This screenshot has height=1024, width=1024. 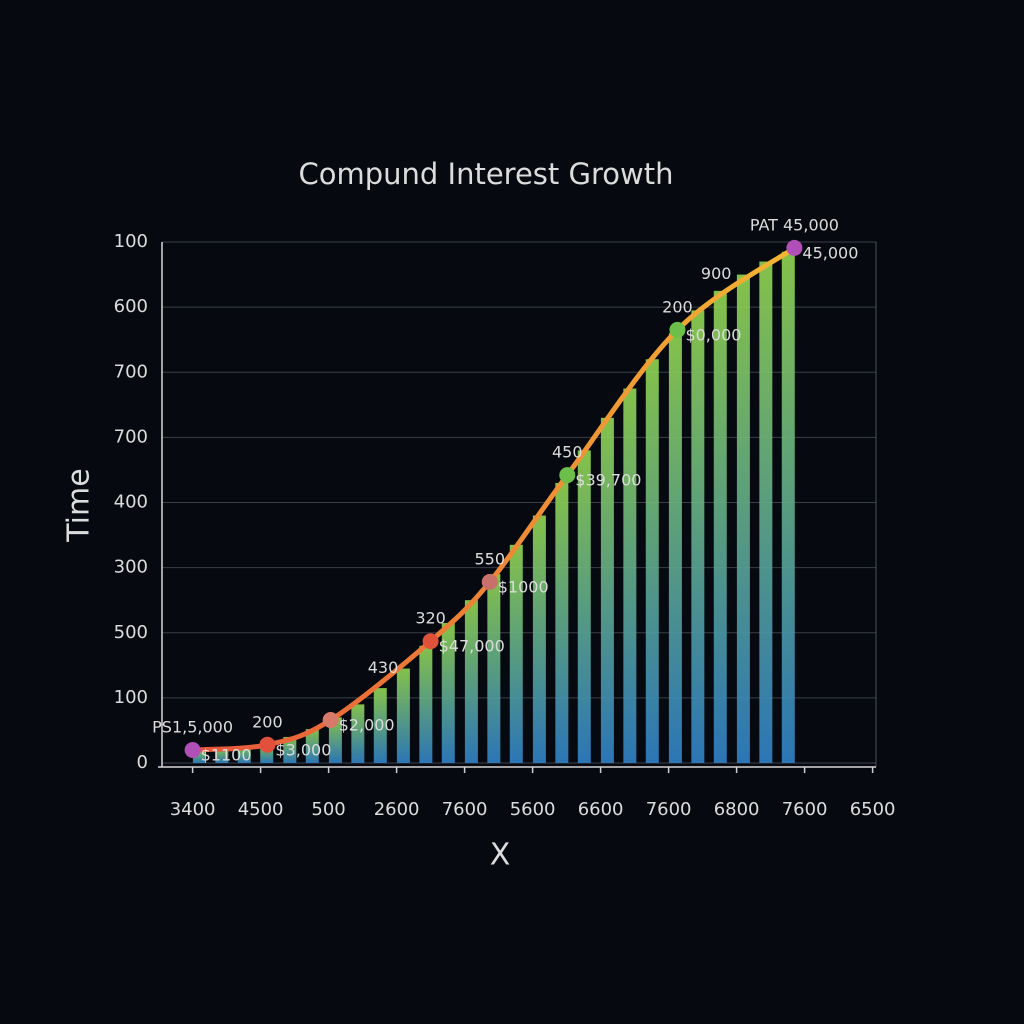 What do you see at coordinates (489, 558) in the screenshot?
I see `point-top-label: 550` at bounding box center [489, 558].